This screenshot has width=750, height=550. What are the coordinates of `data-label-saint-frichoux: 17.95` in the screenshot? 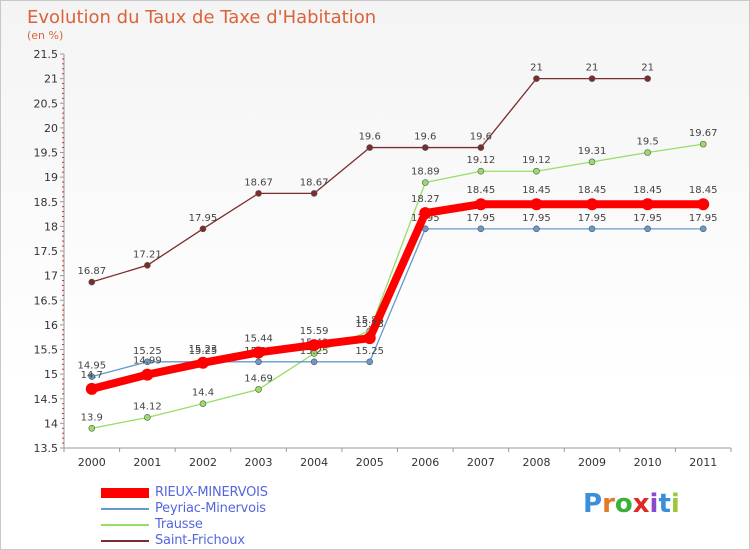 It's located at (203, 218).